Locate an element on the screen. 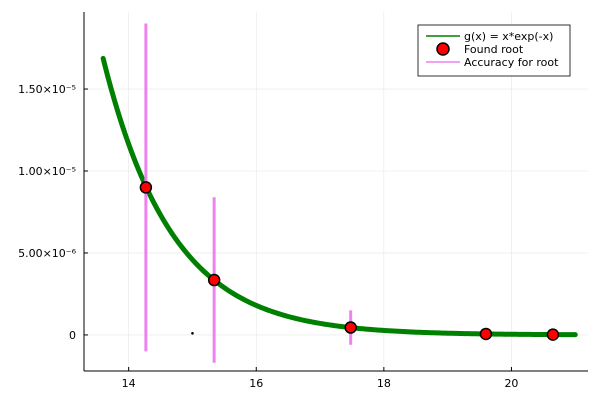  legend-label-accuracy: Accuracy for root is located at coordinates (511, 62).